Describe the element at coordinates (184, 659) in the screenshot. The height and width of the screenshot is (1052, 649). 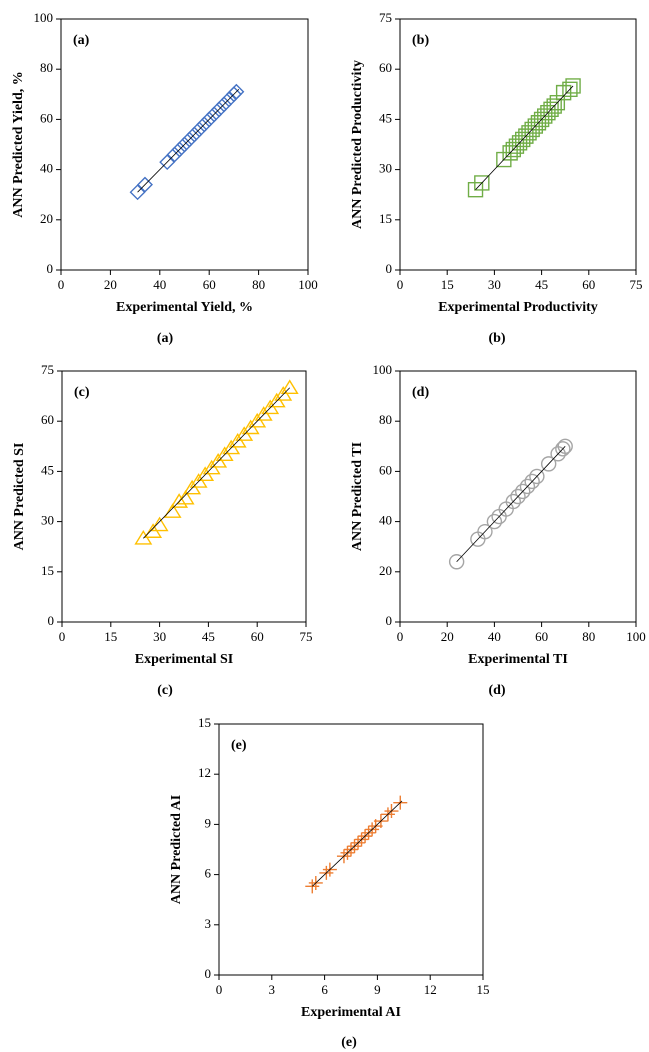
I see `x-axis-label: Experimental SI` at that location.